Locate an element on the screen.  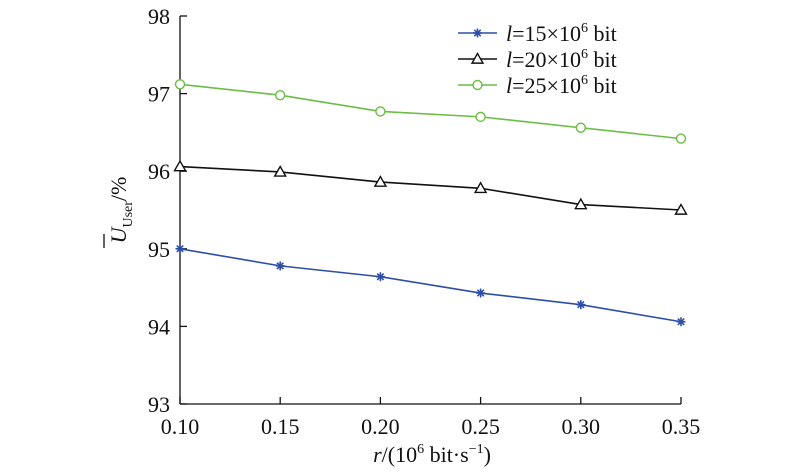
series-star is located at coordinates (430, 285).